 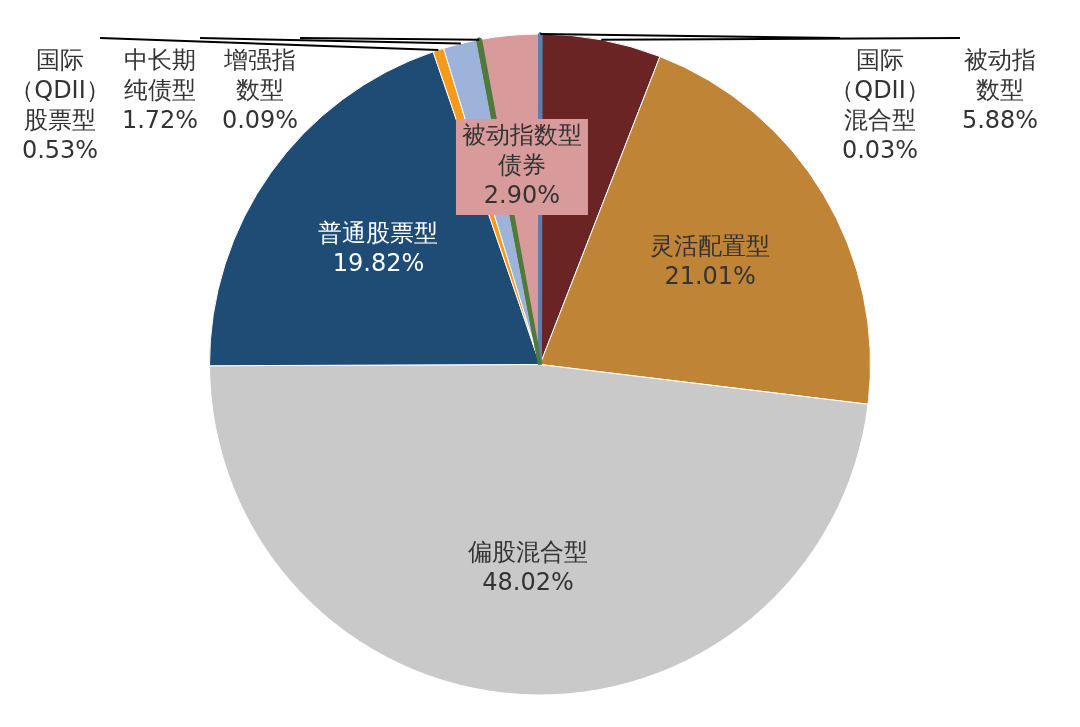 What do you see at coordinates (710, 275) in the screenshot?
I see `data-label: 21.01%` at bounding box center [710, 275].